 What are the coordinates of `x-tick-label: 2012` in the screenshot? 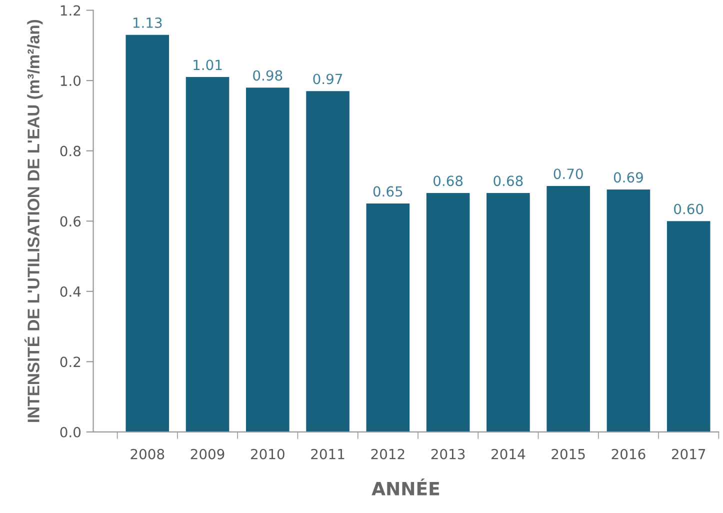 It's located at (387, 454).